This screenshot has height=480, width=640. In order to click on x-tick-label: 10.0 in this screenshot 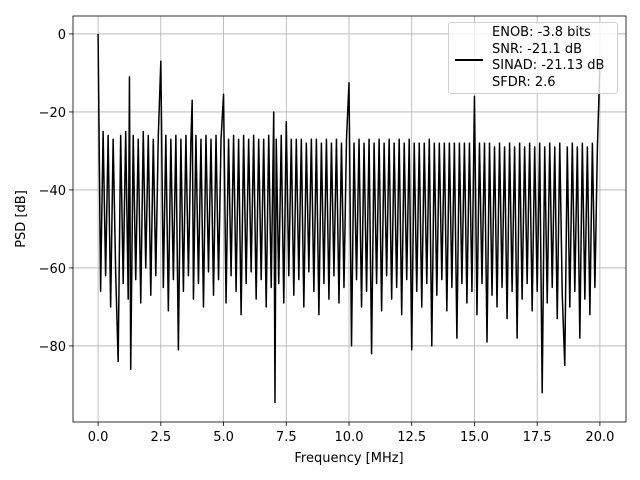, I will do `click(349, 437)`.